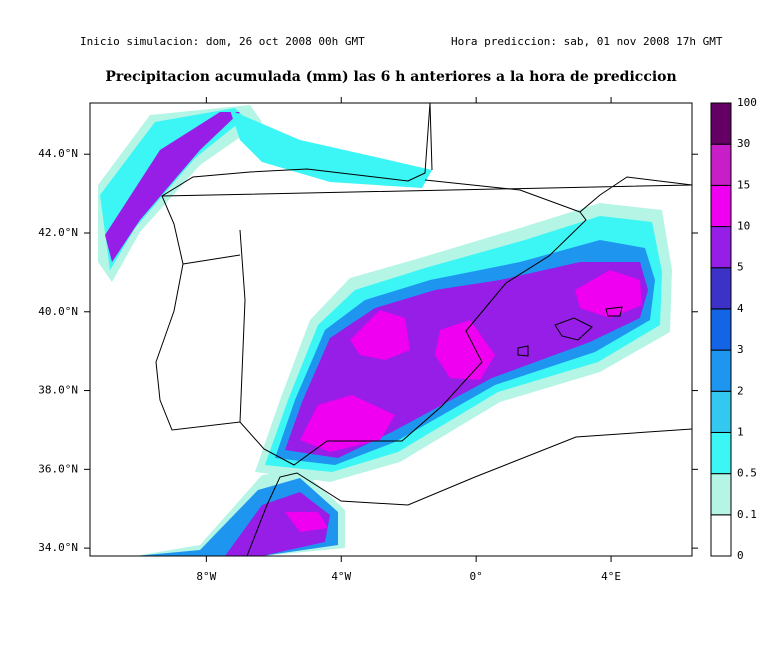 The width and height of the screenshot is (768, 662). Describe the element at coordinates (747, 102) in the screenshot. I see `colorbar-label: 100` at that location.